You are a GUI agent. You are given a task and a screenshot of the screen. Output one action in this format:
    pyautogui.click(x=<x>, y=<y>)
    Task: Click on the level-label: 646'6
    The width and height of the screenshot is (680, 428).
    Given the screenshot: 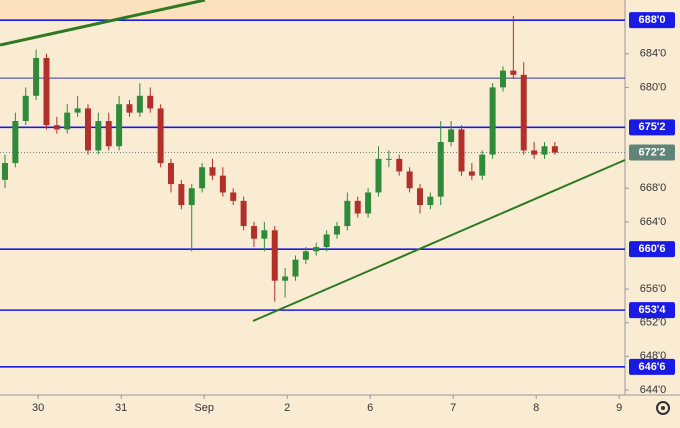 What is the action you would take?
    pyautogui.click(x=651, y=367)
    